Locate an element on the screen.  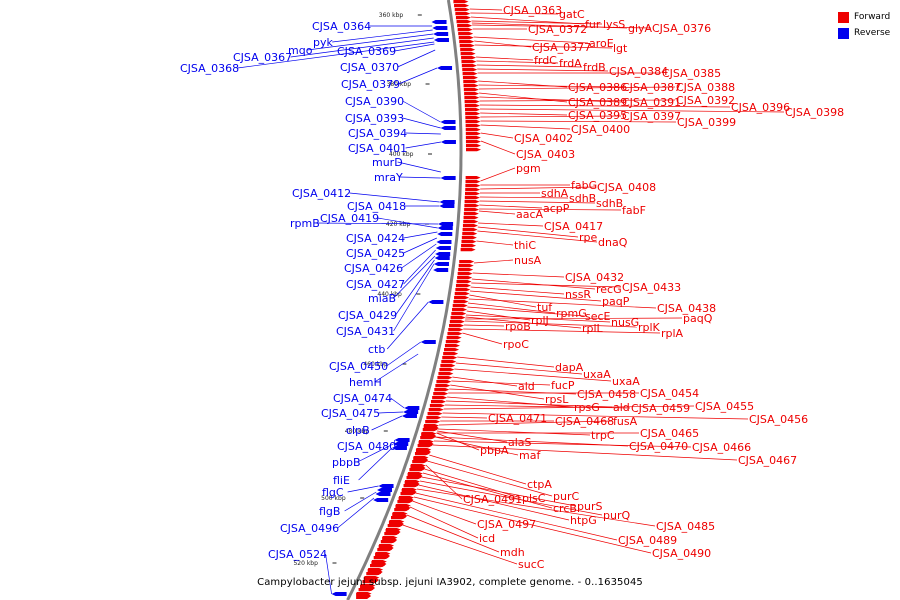
forward-gene-label: dnaQ is located at coordinates (613, 242).